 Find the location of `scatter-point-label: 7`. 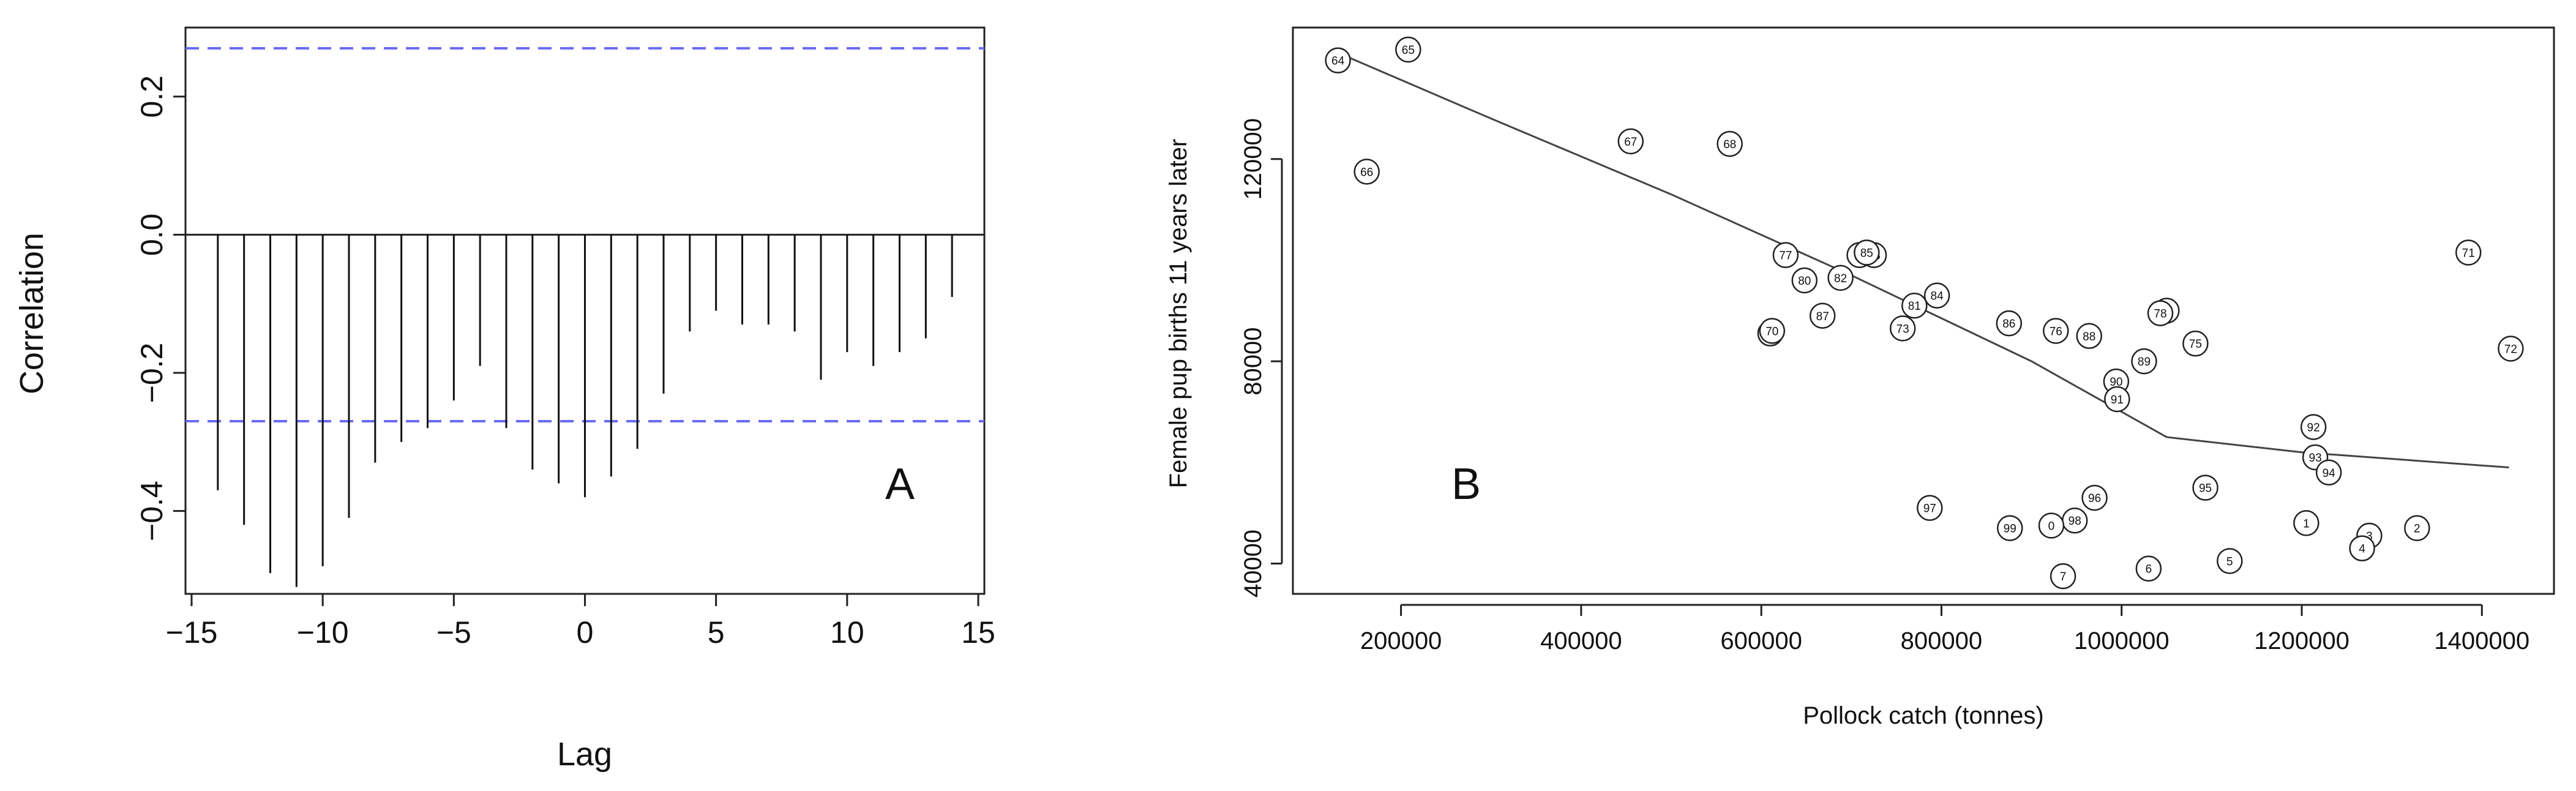

scatter-point-label: 7 is located at coordinates (2063, 577).